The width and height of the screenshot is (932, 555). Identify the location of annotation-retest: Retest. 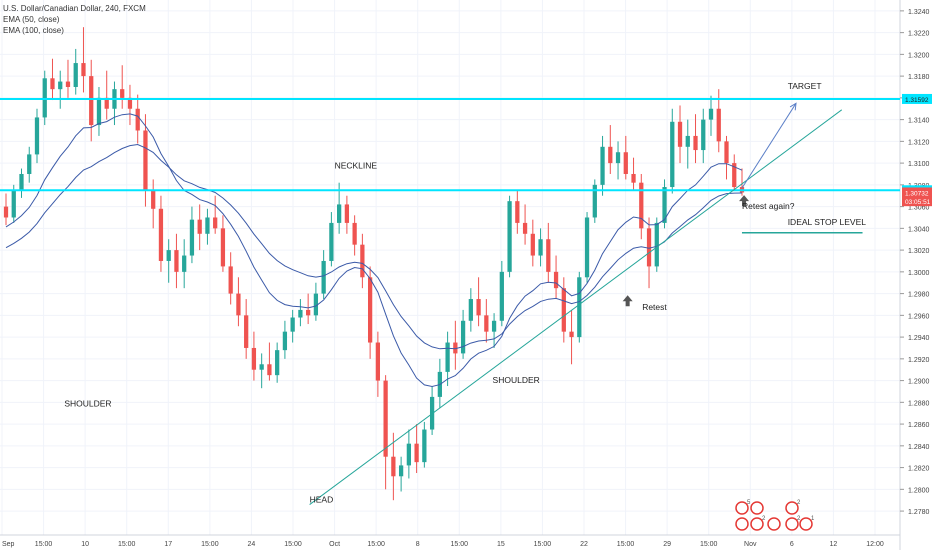
(654, 307).